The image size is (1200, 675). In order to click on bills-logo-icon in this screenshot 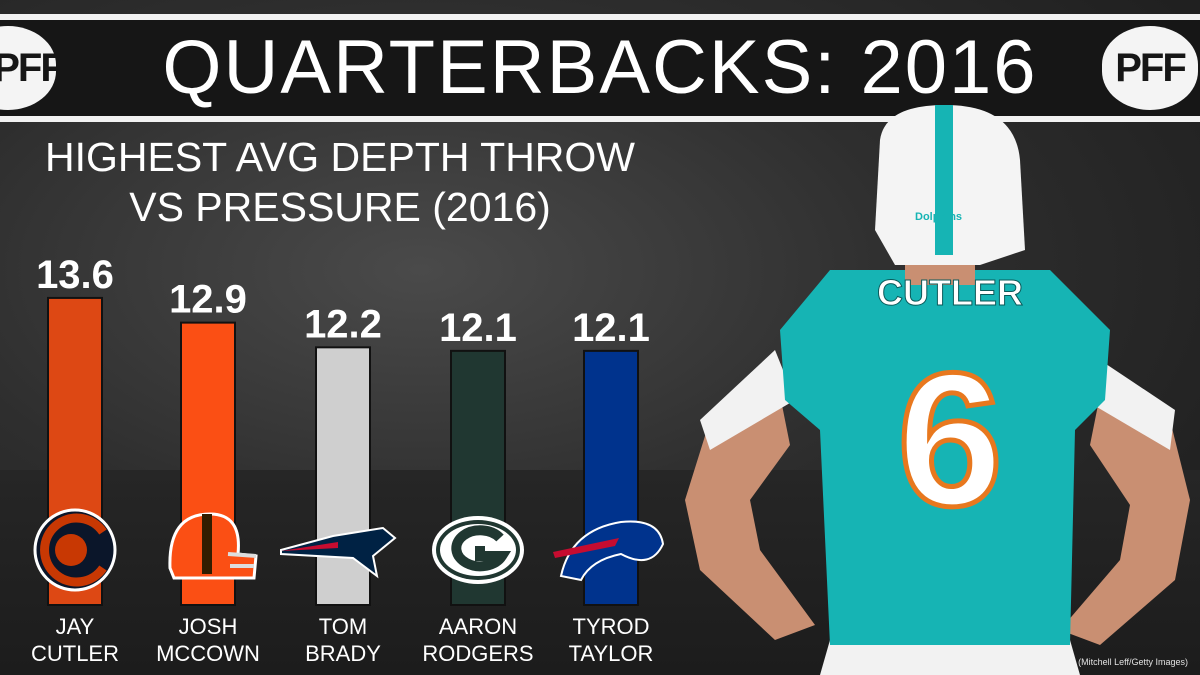, I will do `click(609, 551)`.